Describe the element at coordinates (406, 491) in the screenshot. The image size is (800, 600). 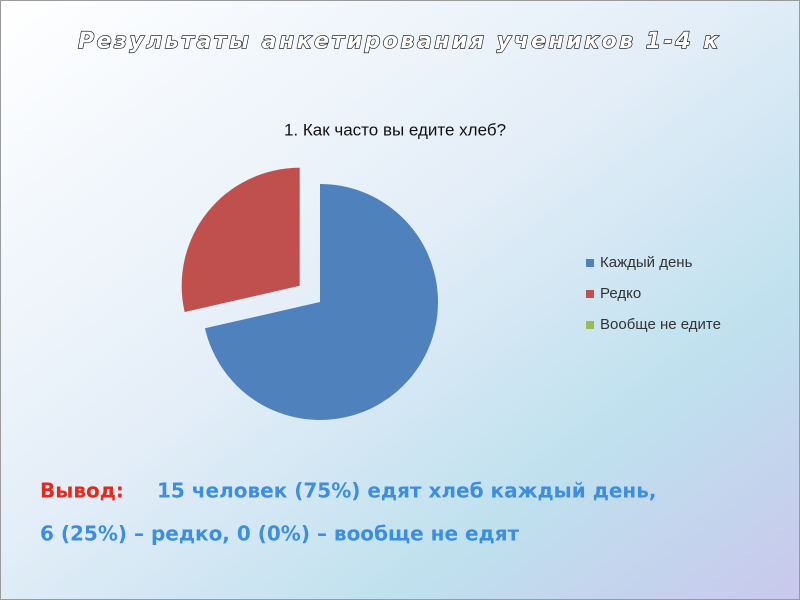
I see `conclusion-line: 15 человек (75%) едят хлеб каждый день,` at that location.